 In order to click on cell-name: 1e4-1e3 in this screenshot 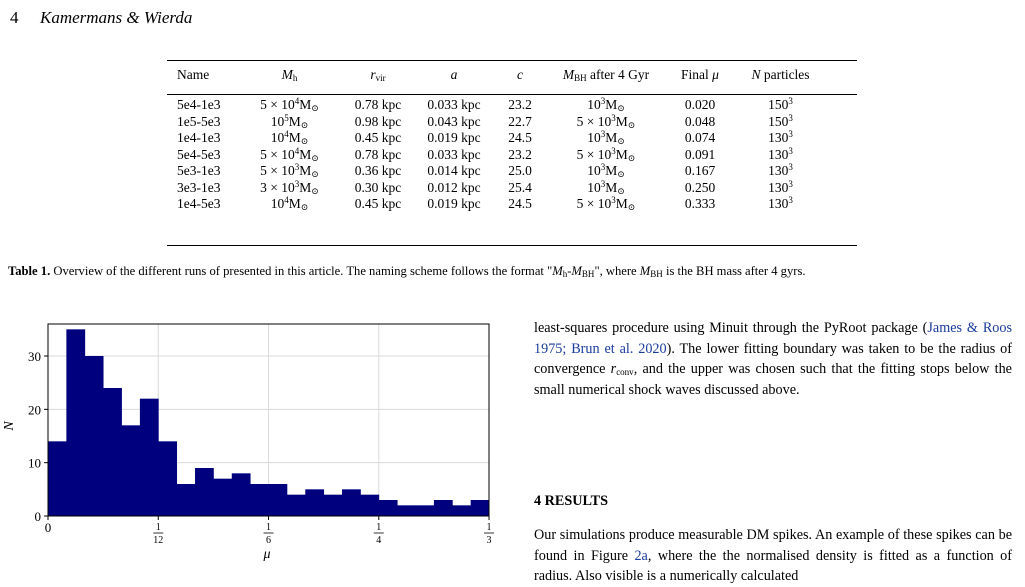, I will do `click(199, 138)`.